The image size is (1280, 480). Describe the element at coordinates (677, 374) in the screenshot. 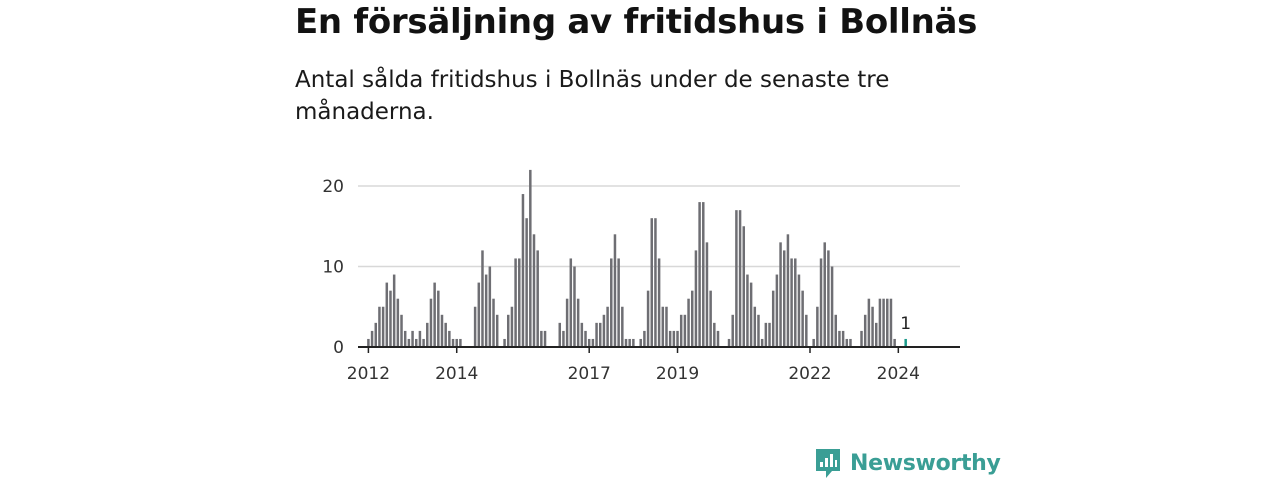

I see `x-tick-label: 2019` at that location.